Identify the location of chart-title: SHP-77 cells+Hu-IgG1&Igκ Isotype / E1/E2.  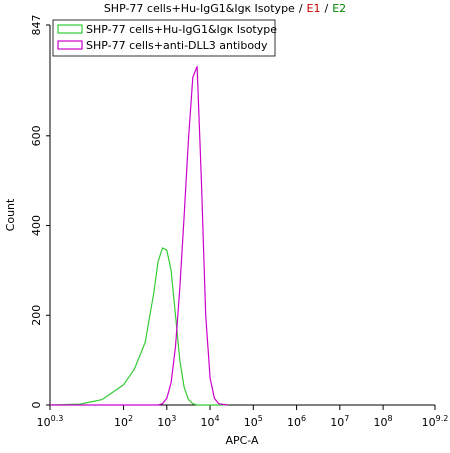
(225, 8).